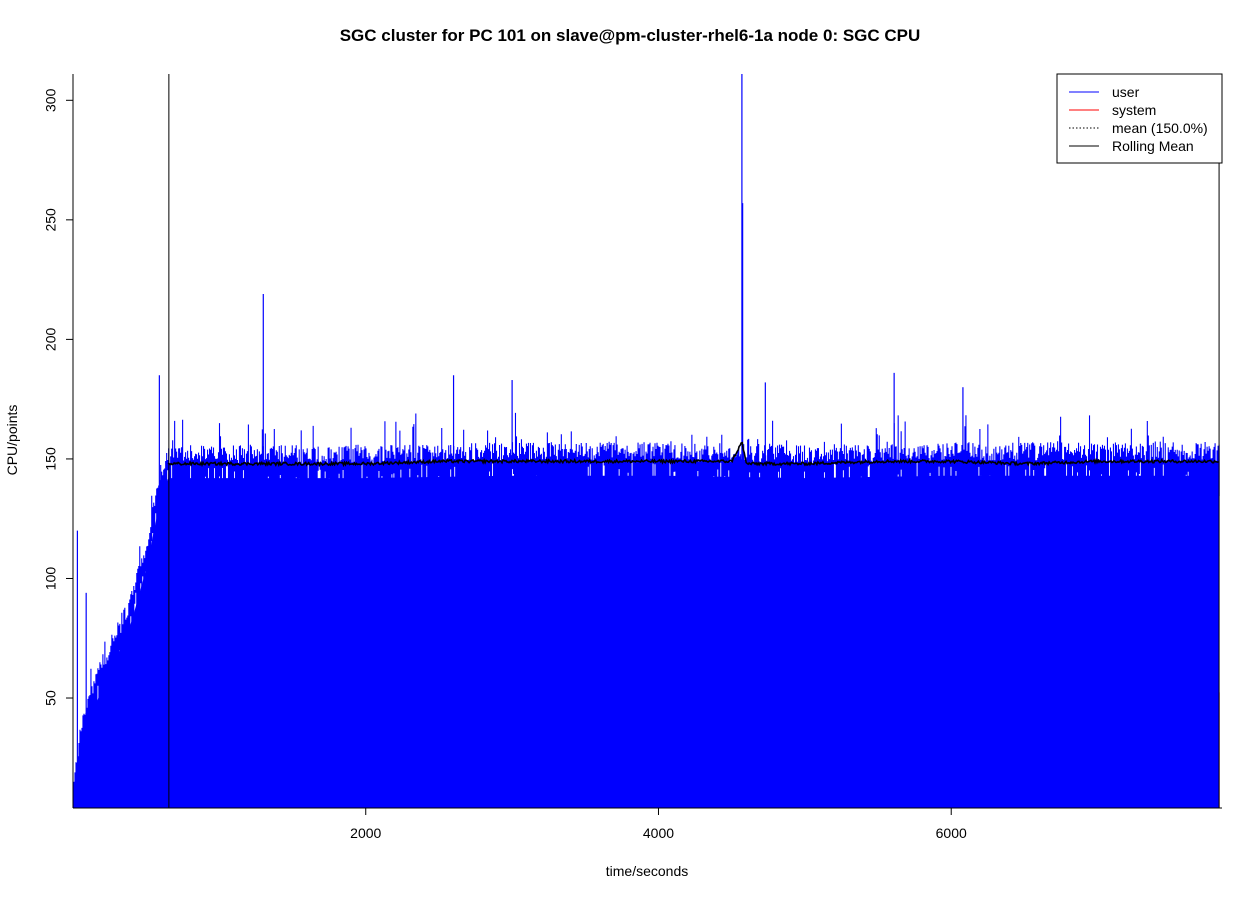 This screenshot has height=900, width=1260. I want to click on y-tick-label: 200, so click(51, 339).